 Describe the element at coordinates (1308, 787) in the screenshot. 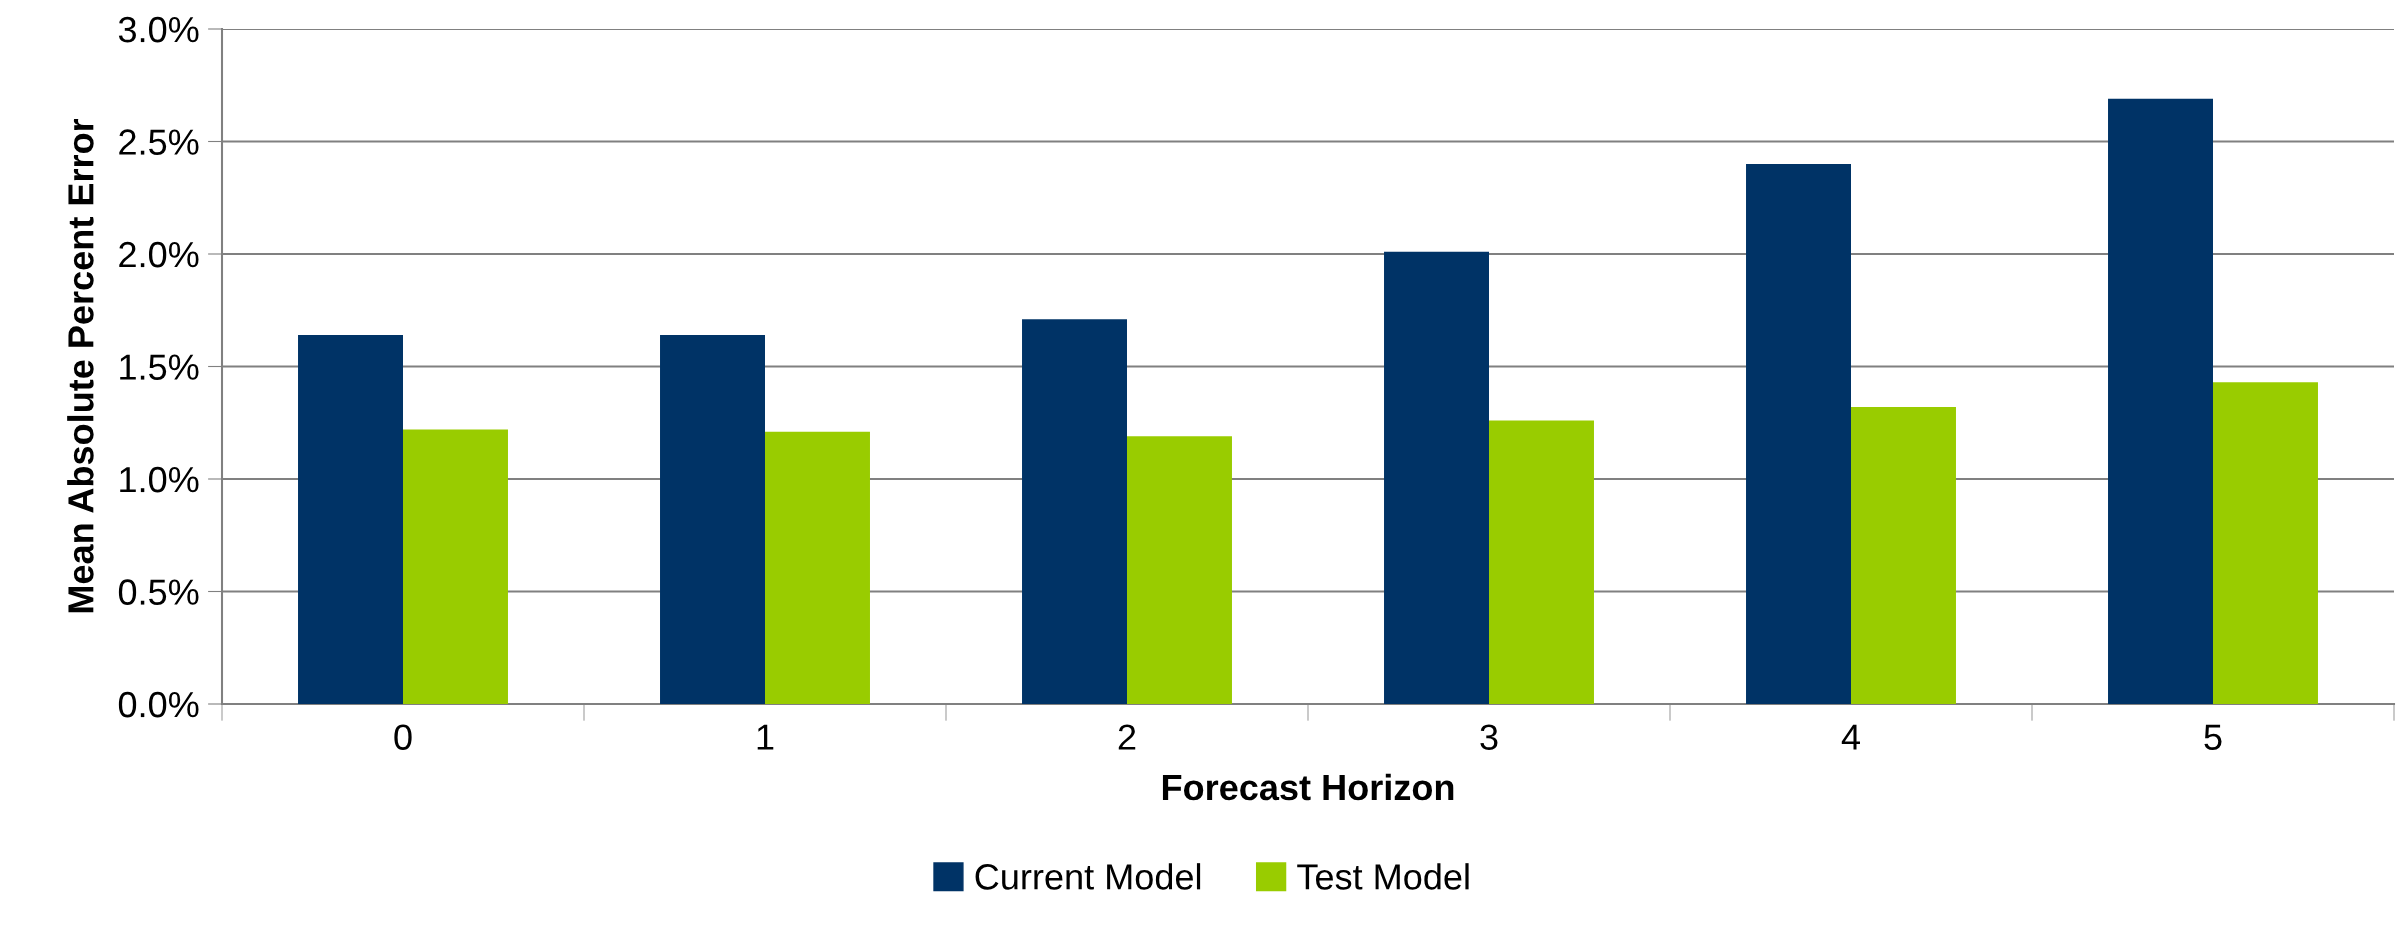

I see `x-axis-title: Forecast Horizon` at that location.